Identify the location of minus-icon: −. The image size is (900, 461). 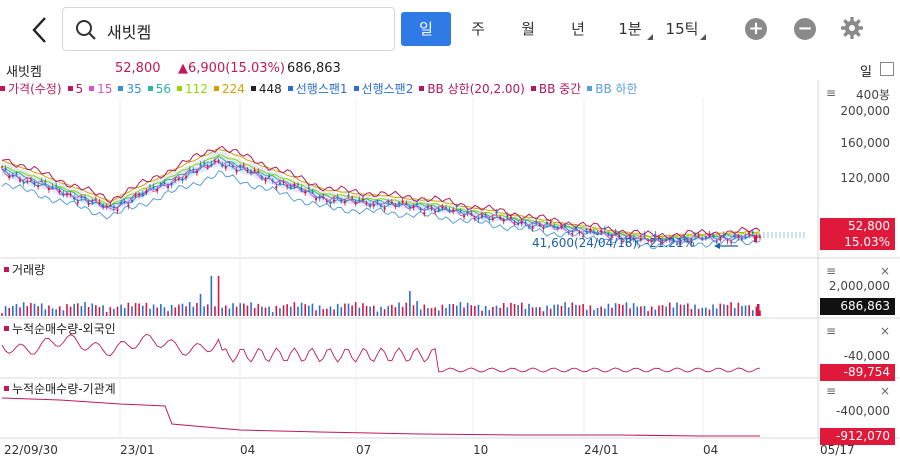
(805, 28).